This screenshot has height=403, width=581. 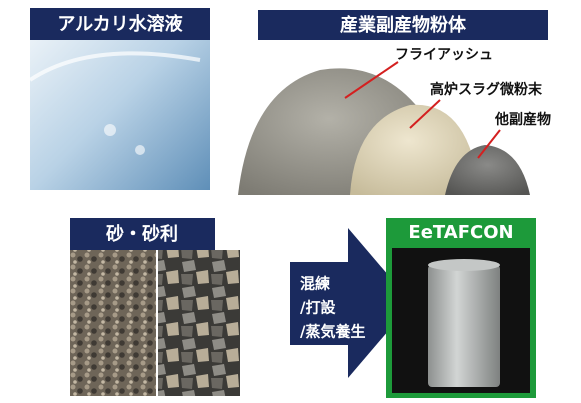 What do you see at coordinates (351, 303) in the screenshot?
I see `process-arrow` at bounding box center [351, 303].